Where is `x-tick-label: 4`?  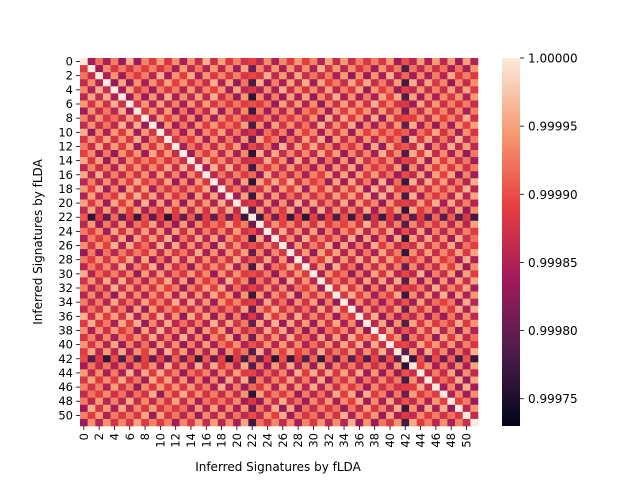 x-tick-label: 4 is located at coordinates (114, 436).